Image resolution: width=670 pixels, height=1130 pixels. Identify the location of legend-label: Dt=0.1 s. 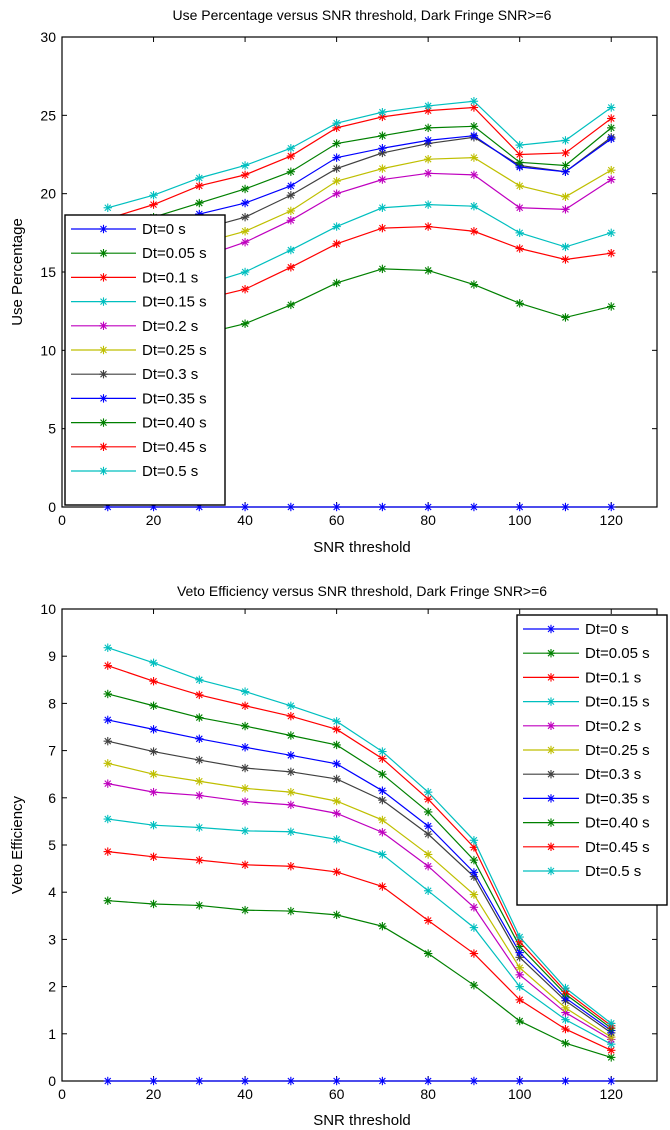
(613, 677).